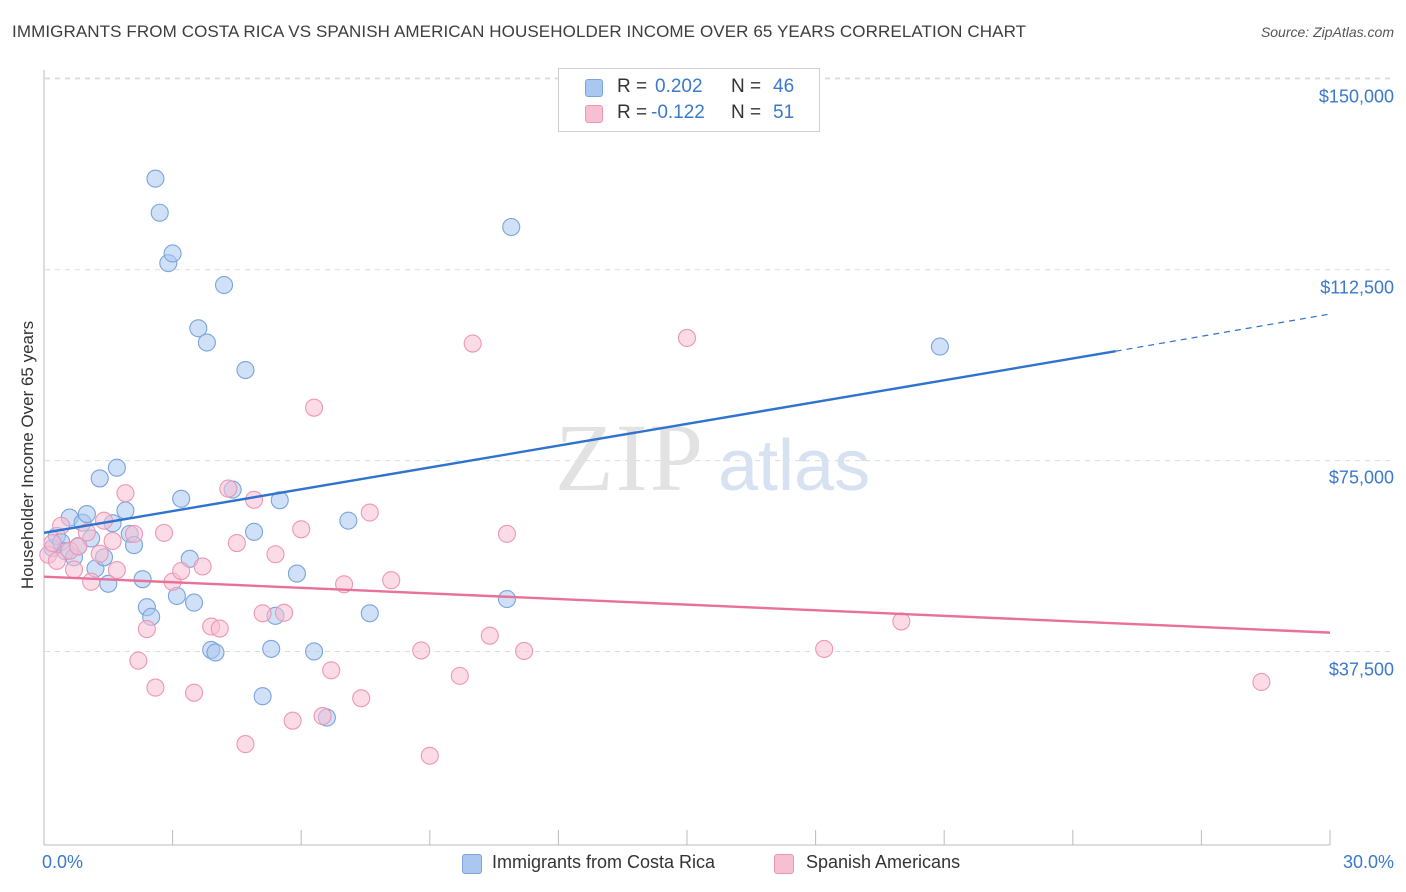  Describe the element at coordinates (1327, 32) in the screenshot. I see `source-label: Source: ZipAtlas.com` at that location.